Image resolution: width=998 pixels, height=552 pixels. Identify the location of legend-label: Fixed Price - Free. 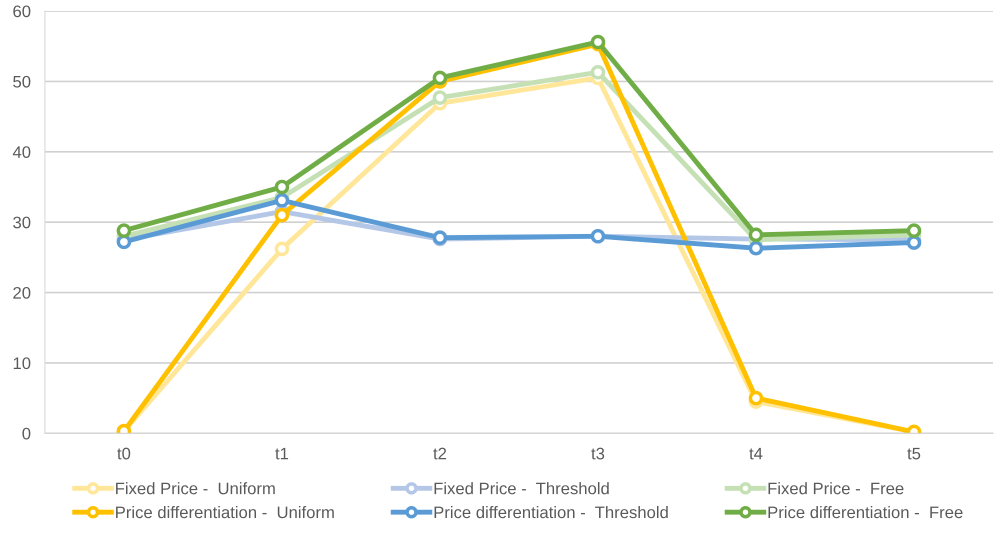
(836, 488).